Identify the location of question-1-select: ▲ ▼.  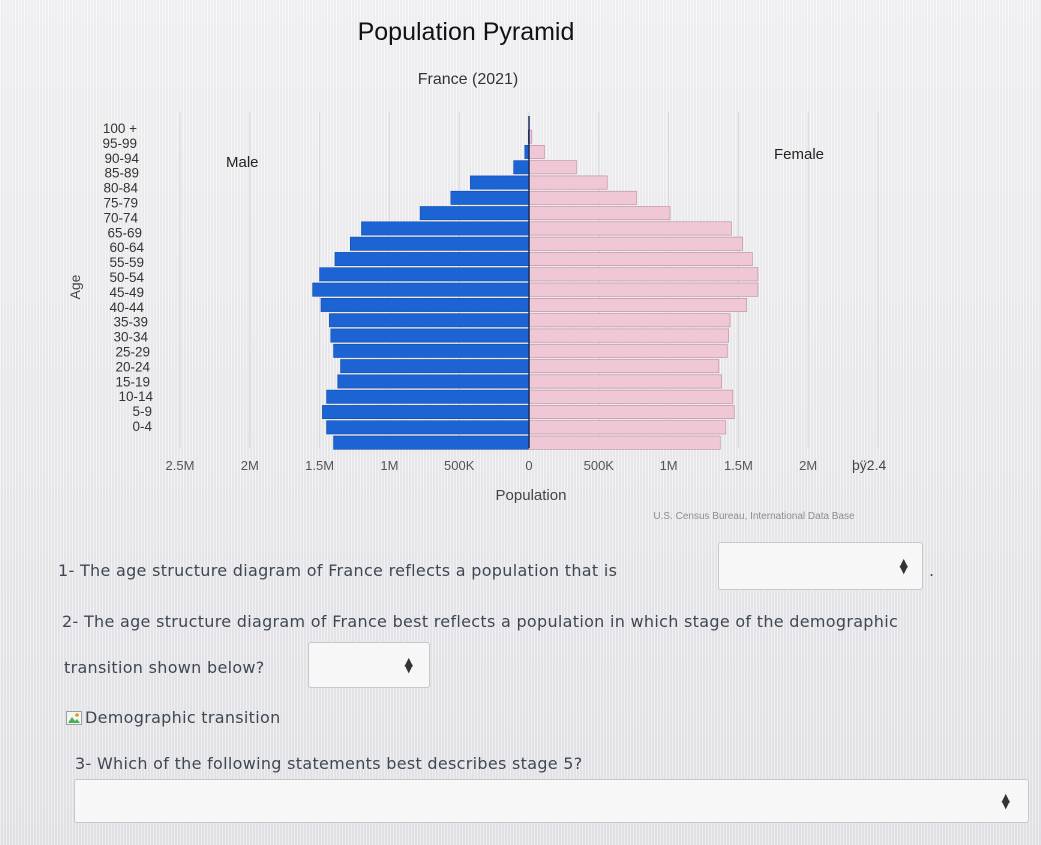
(820, 566).